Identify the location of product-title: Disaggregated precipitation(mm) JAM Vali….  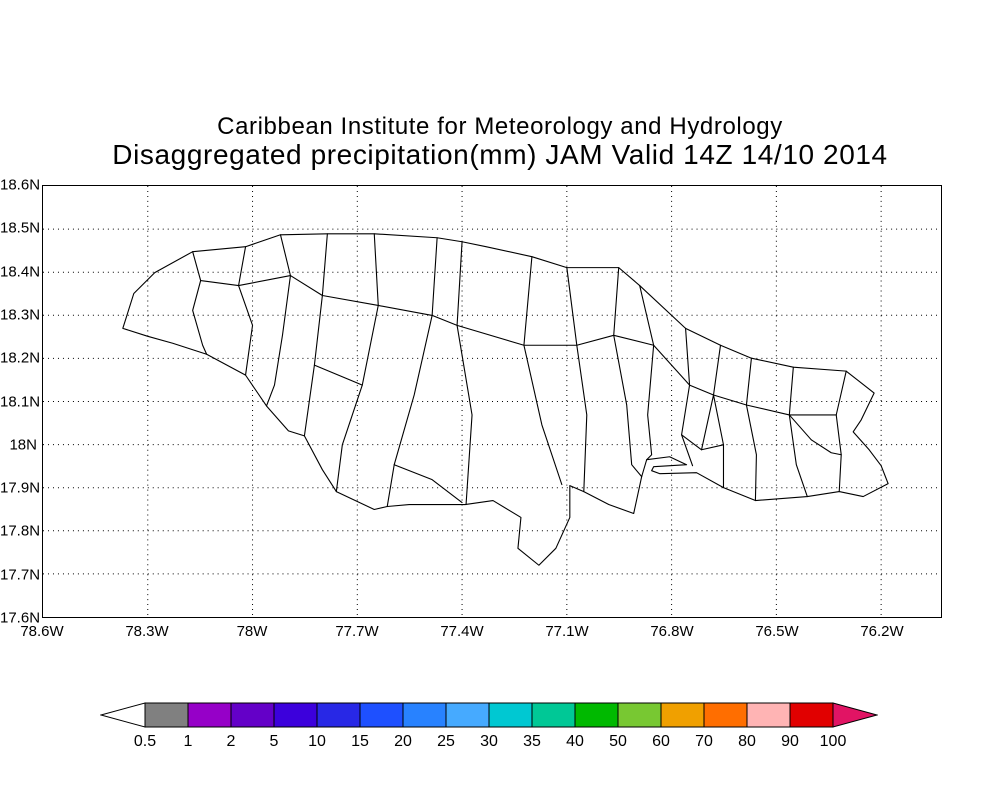
(500, 154).